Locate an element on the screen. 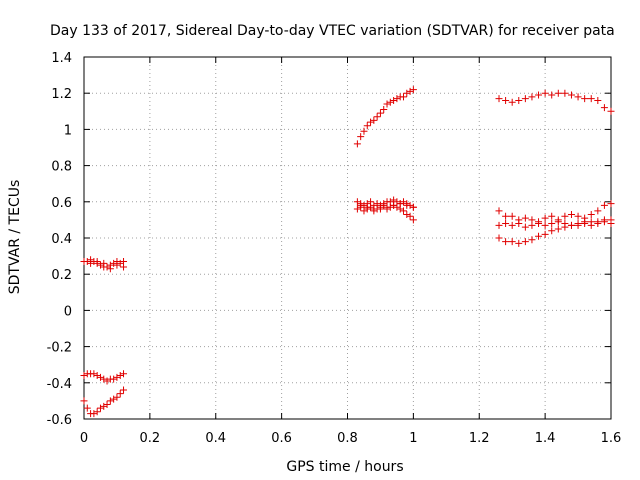 The height and width of the screenshot is (480, 640). x-tick-label: 0.4 is located at coordinates (215, 438).